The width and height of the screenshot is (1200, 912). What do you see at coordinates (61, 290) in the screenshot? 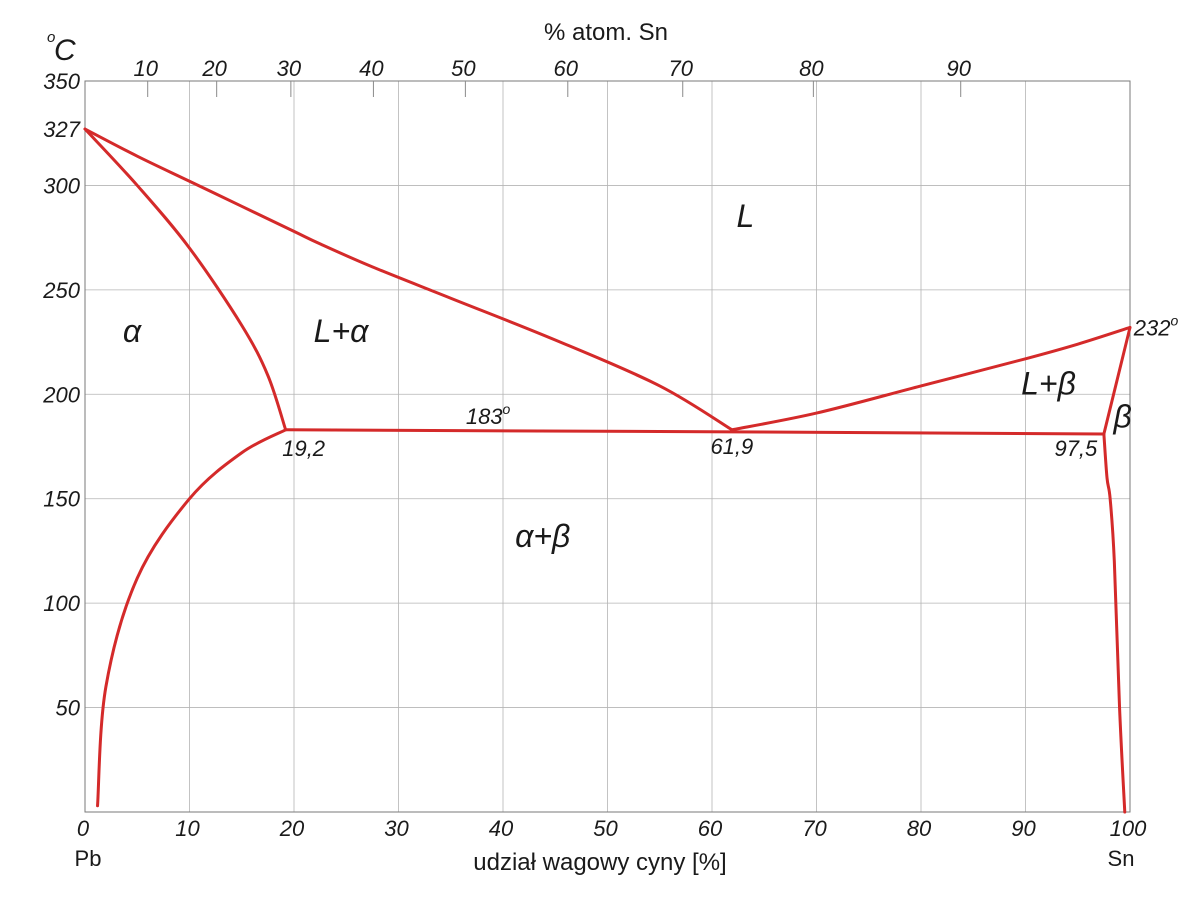
I see `y-tick-label: 250` at bounding box center [61, 290].